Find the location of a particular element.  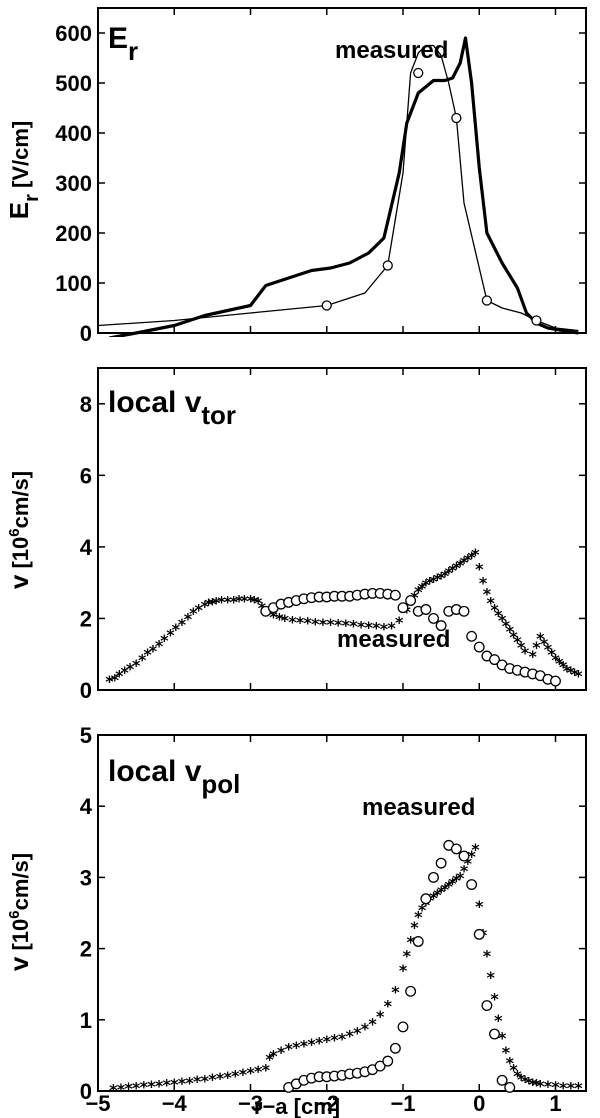

y-axis-label: v [106cm/s] is located at coordinates (19, 912).